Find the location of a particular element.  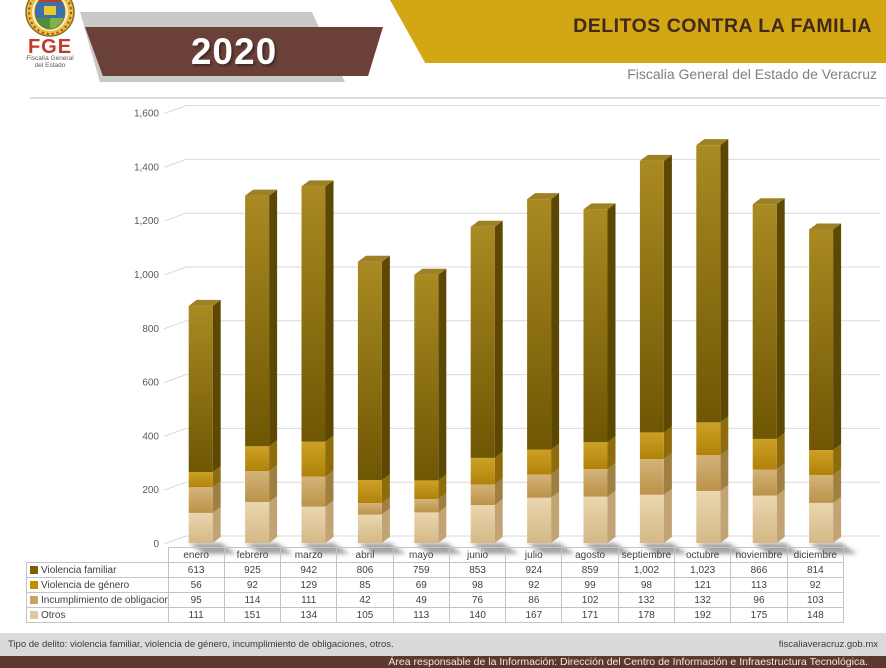

value-cell: 613 is located at coordinates (196, 570).